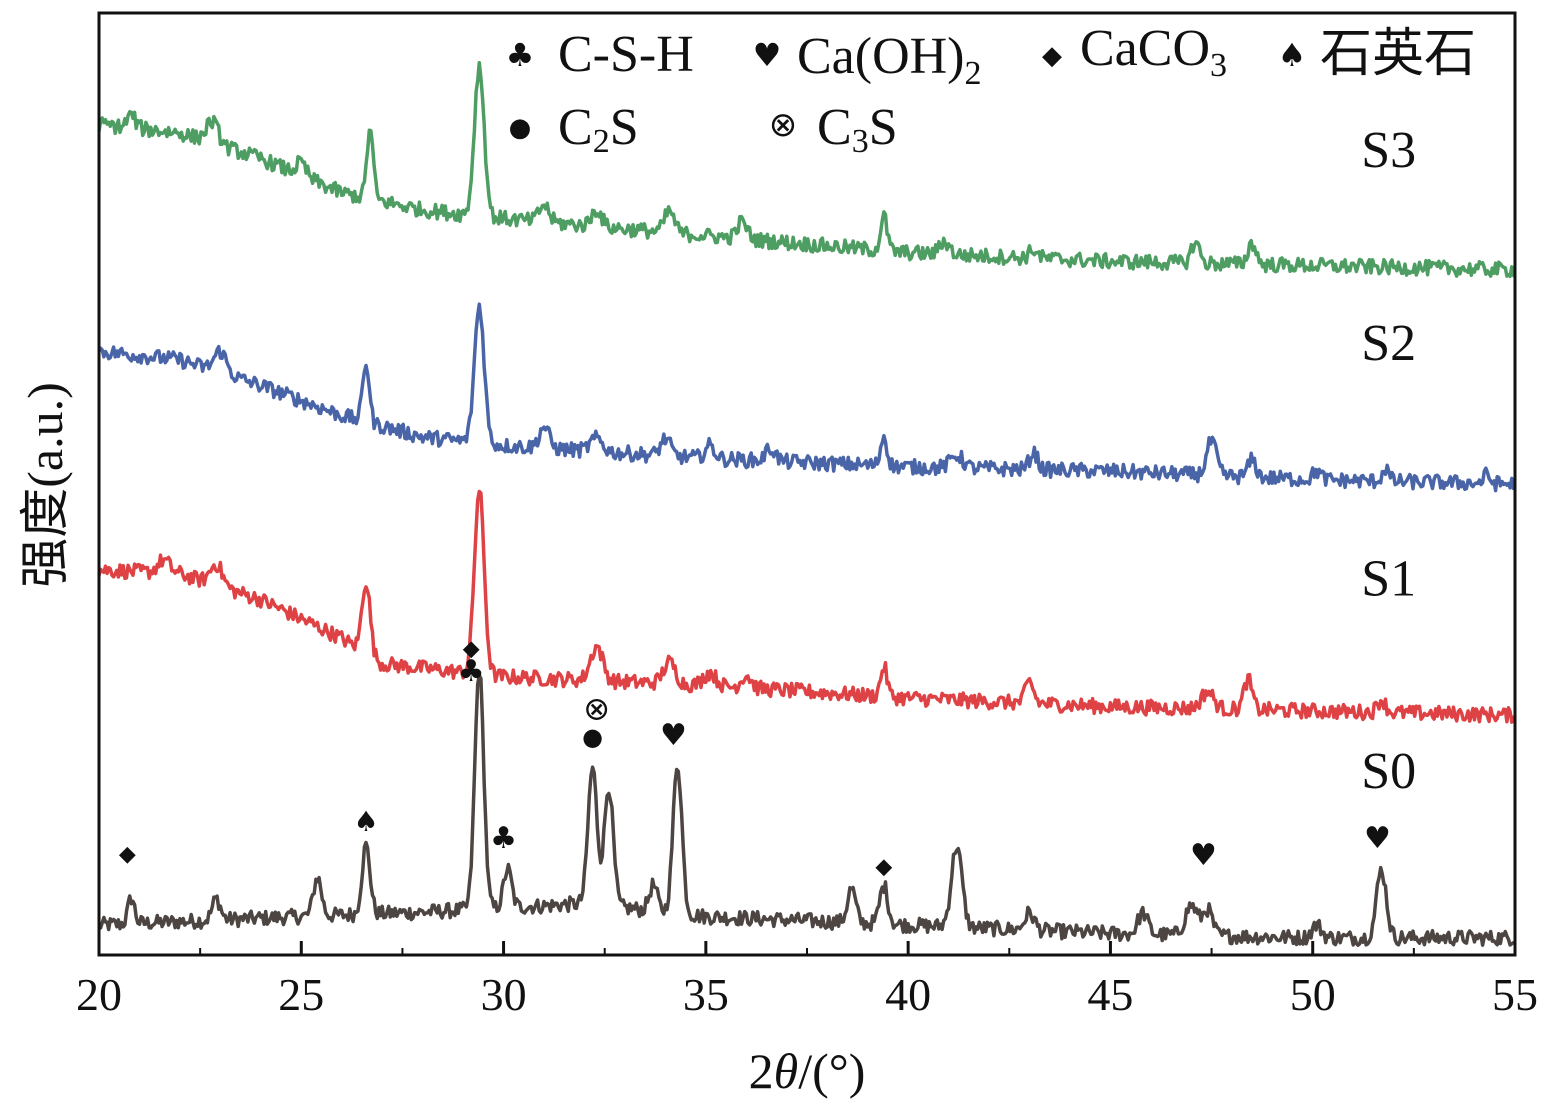  Describe the element at coordinates (301, 994) in the screenshot. I see `x-tick-label: 25` at that location.